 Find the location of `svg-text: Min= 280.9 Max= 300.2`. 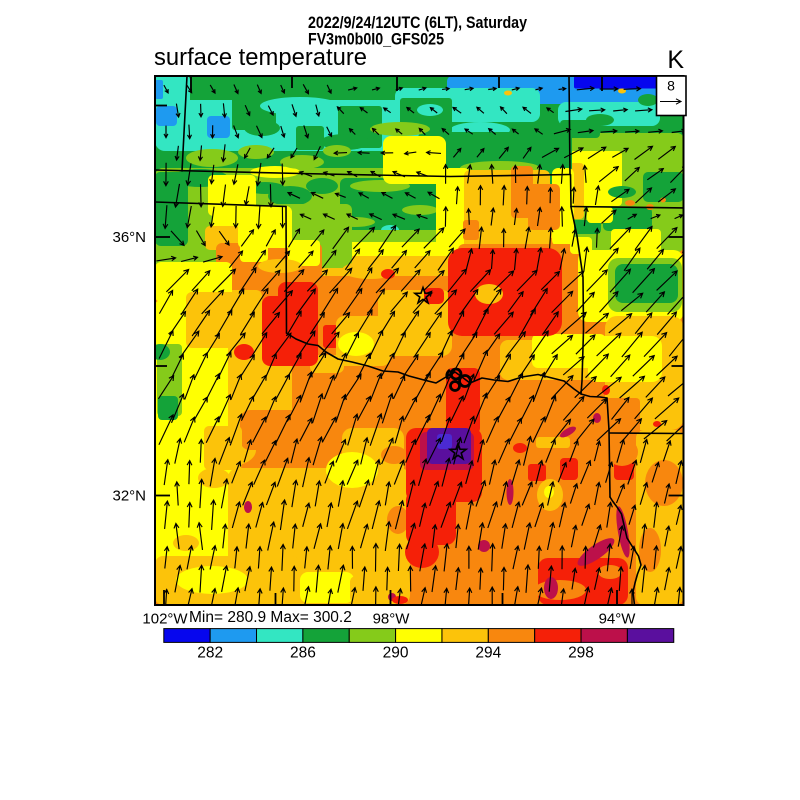

svg-text: Min= 280.9 Max= 300.2 is located at coordinates (270, 617).